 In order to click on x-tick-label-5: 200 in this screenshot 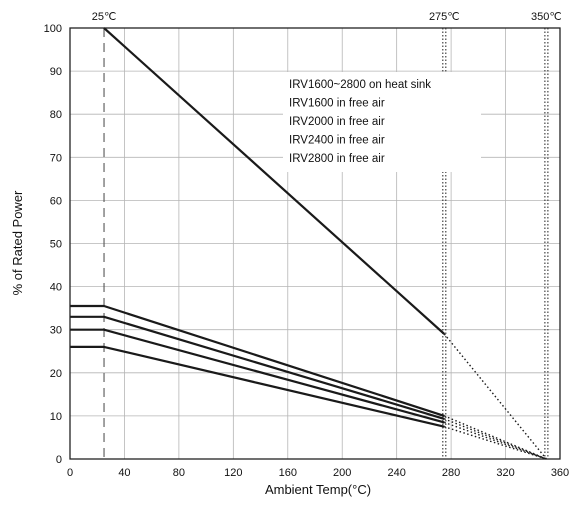, I will do `click(342, 473)`.